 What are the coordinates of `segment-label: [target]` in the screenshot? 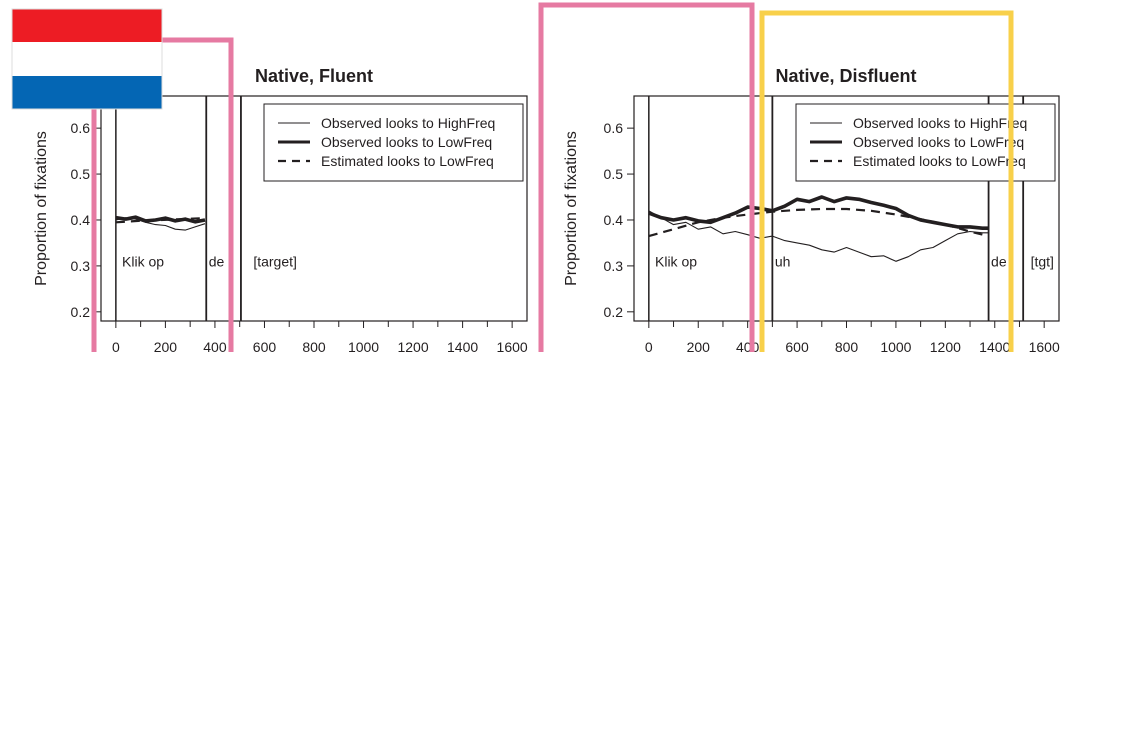 It's located at (275, 261).